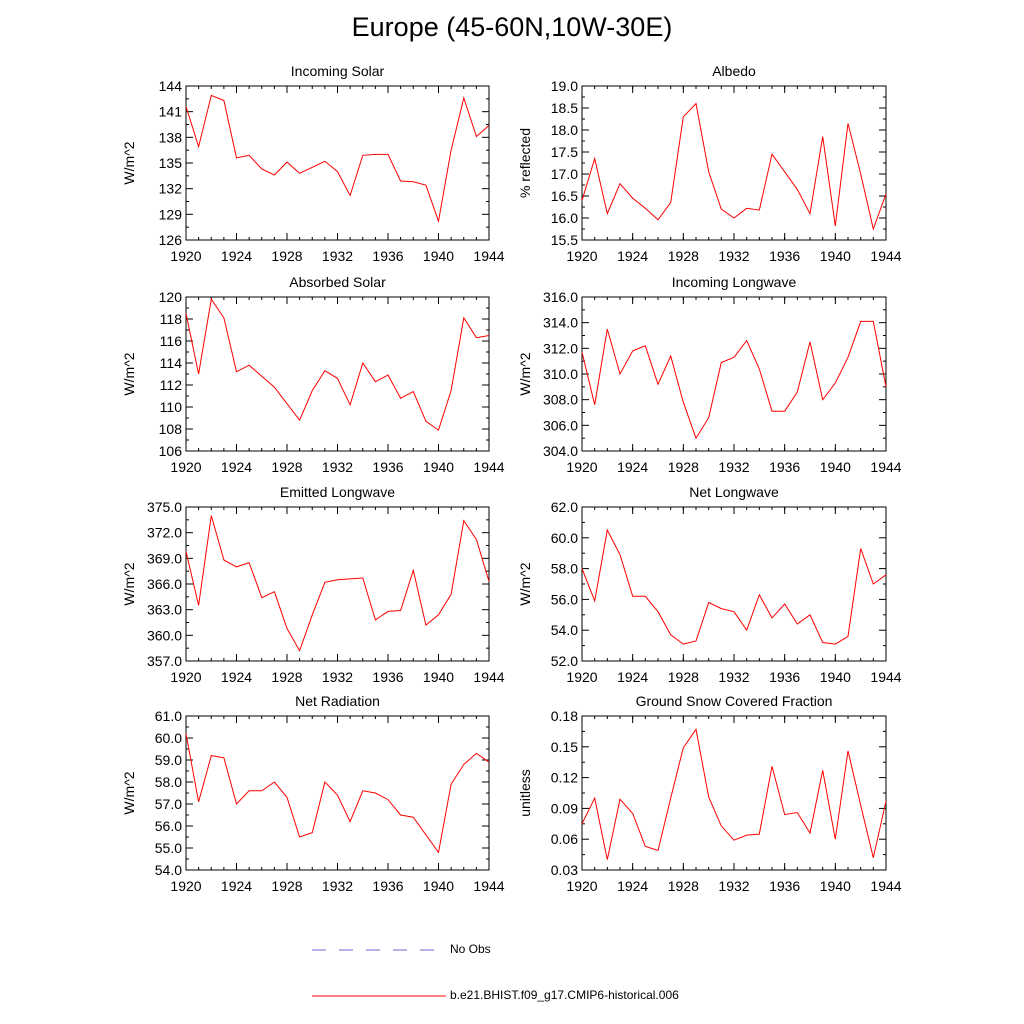  I want to click on y-tick-label: 126, so click(171, 240).